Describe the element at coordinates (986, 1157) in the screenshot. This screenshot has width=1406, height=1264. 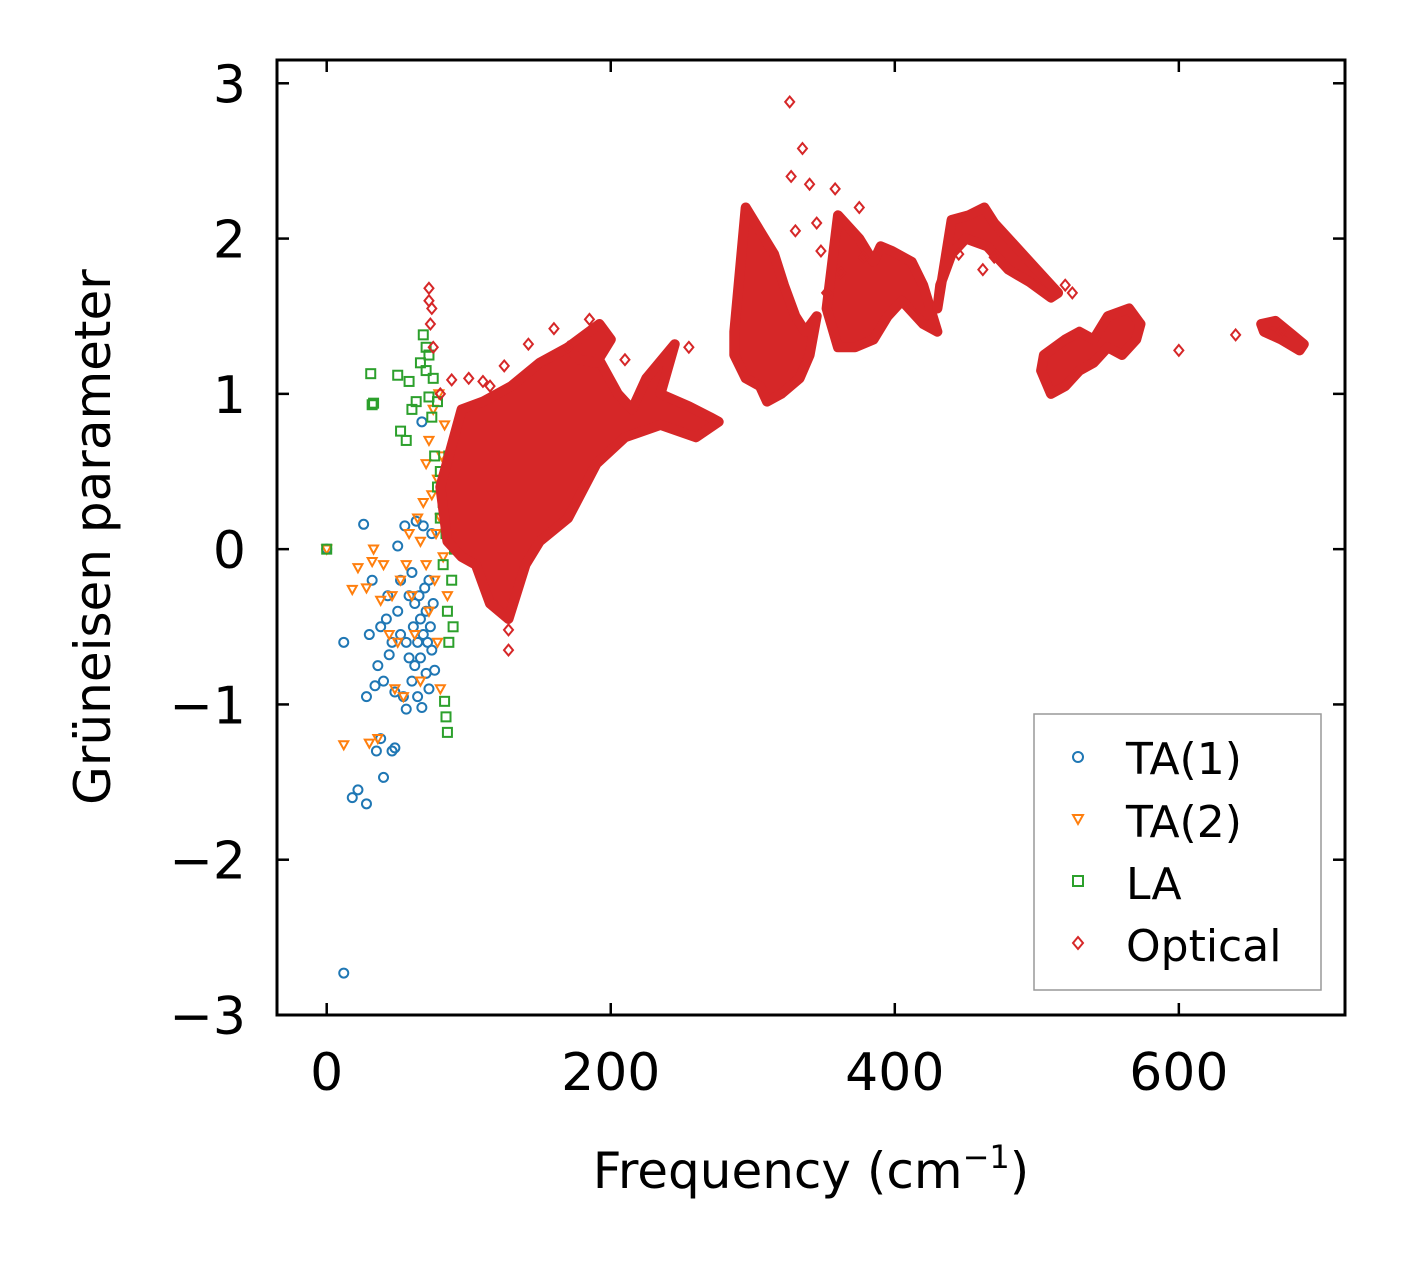
I see `x-axis-title-superscript: −1` at that location.